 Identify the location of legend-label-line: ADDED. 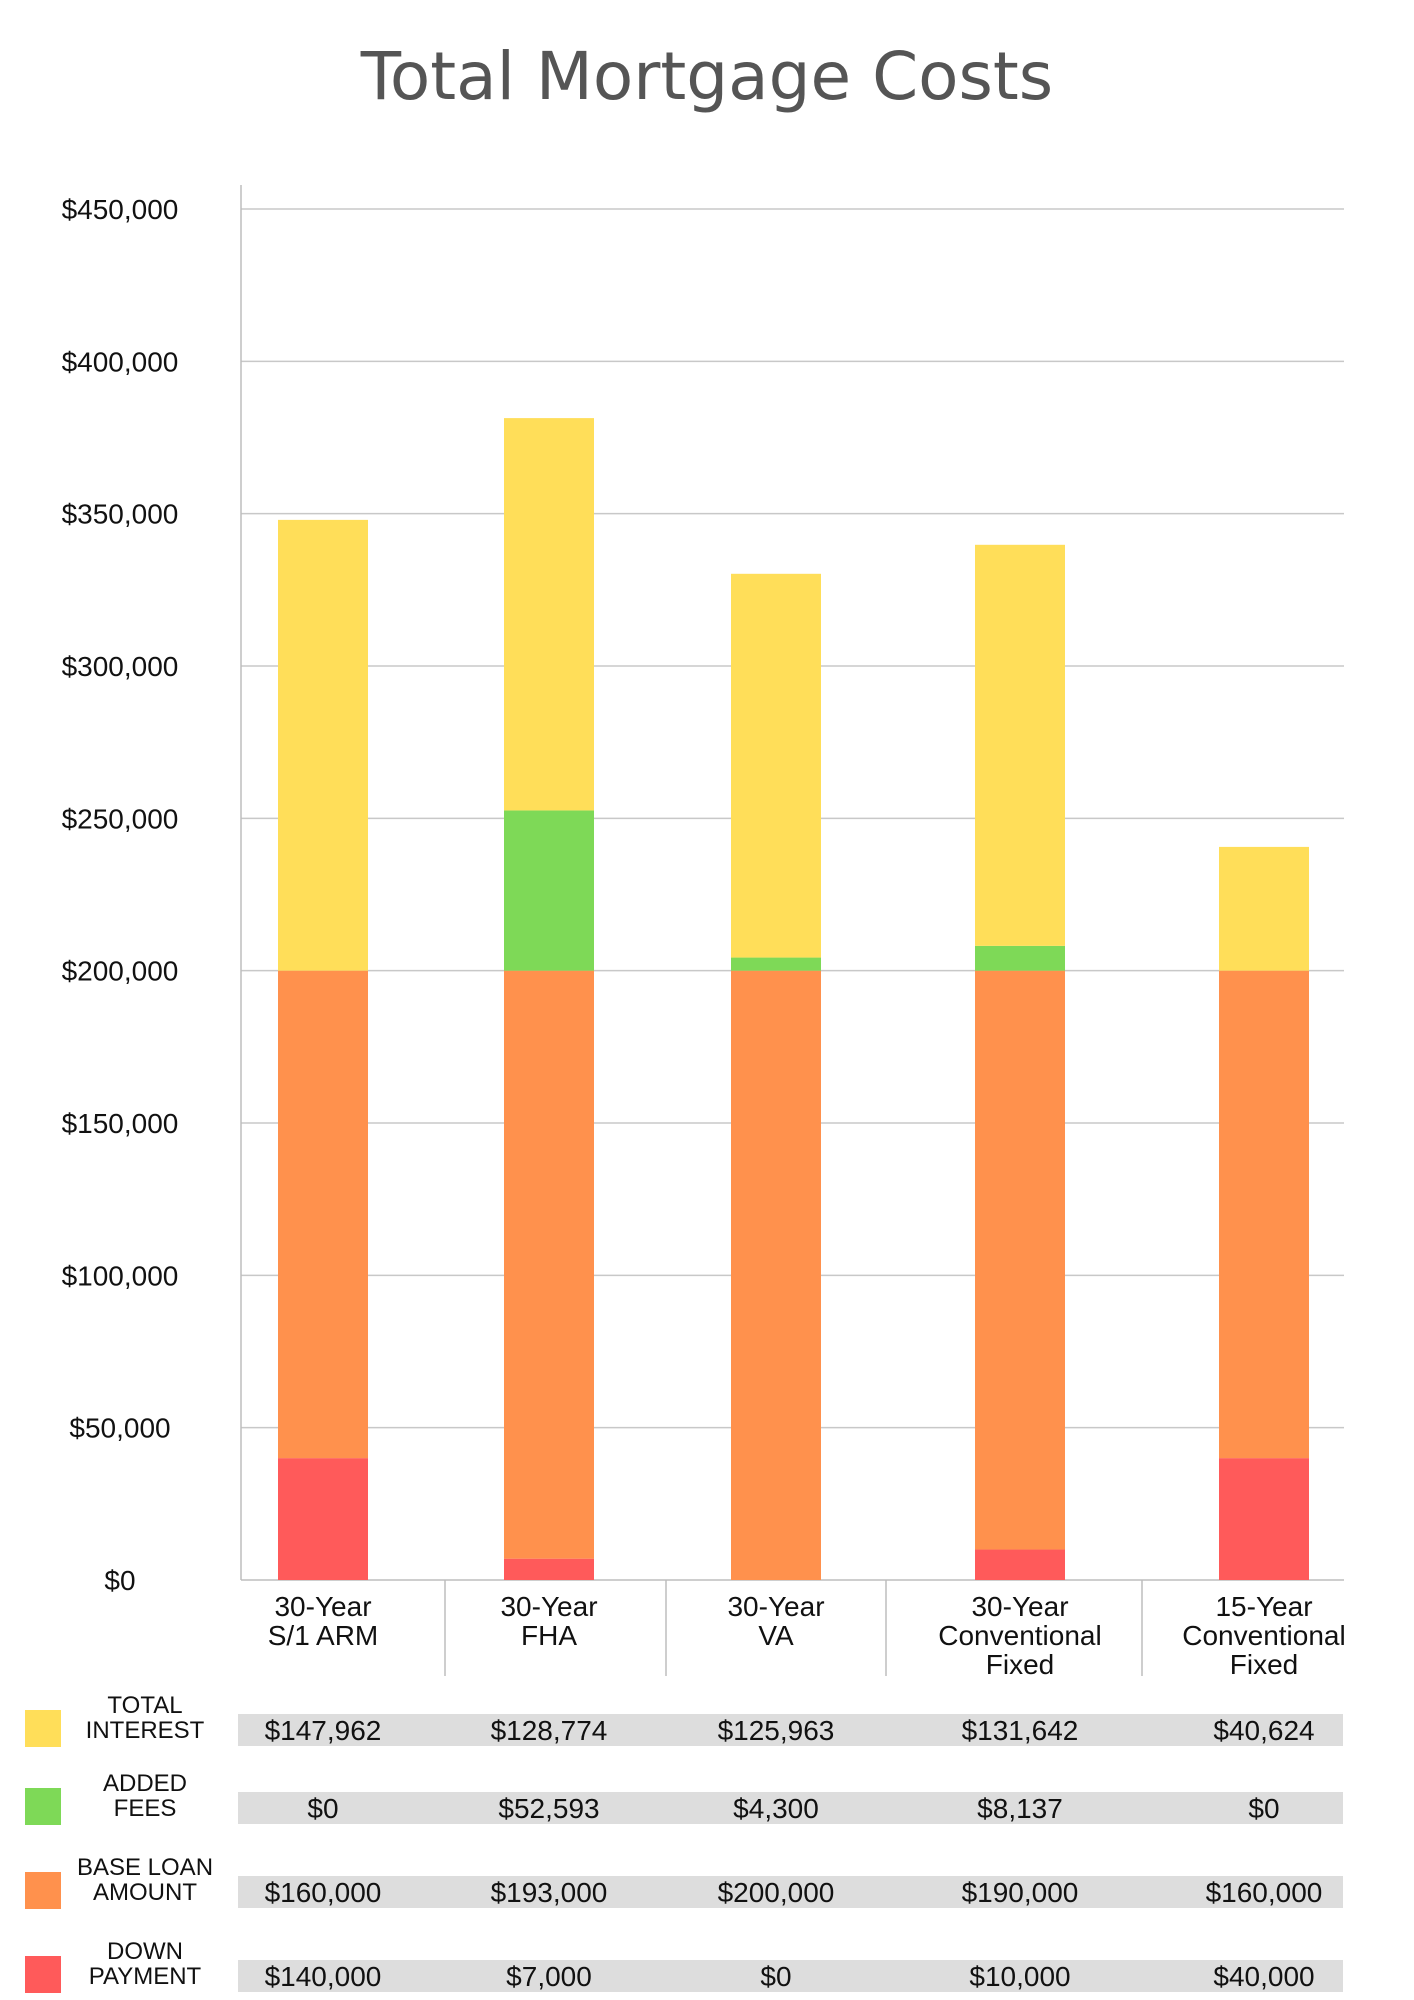
(145, 1783).